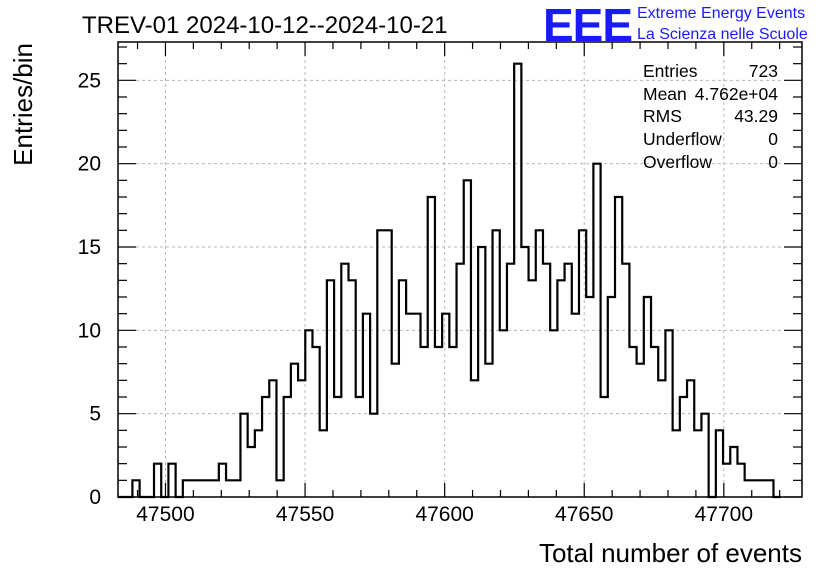 Image resolution: width=836 pixels, height=572 pixels. I want to click on stats-entries-value: 723, so click(763, 71).